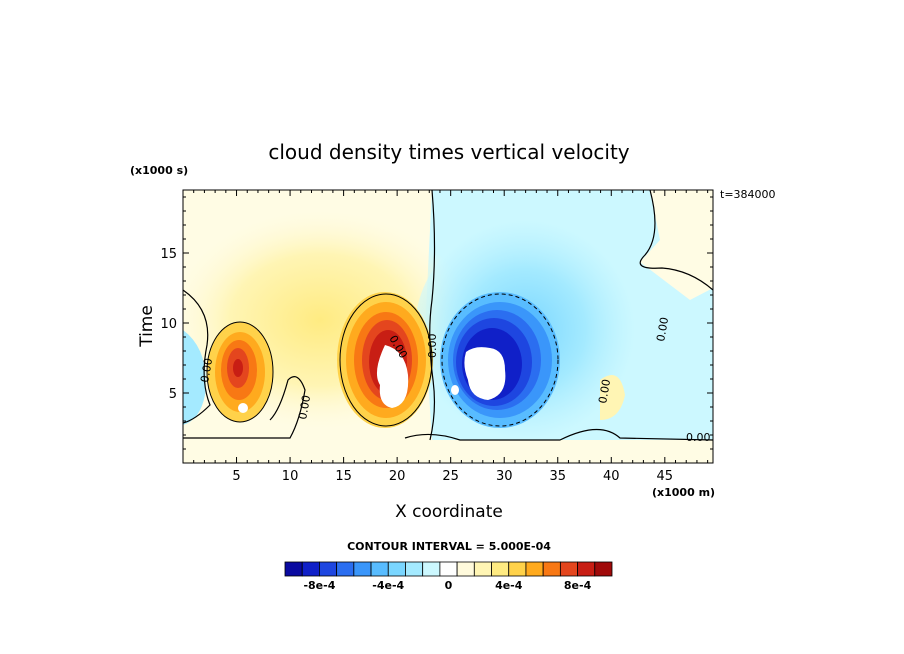 Image resolution: width=904 pixels, height=654 pixels. Describe the element at coordinates (557, 476) in the screenshot. I see `x-tick-label: 35` at that location.